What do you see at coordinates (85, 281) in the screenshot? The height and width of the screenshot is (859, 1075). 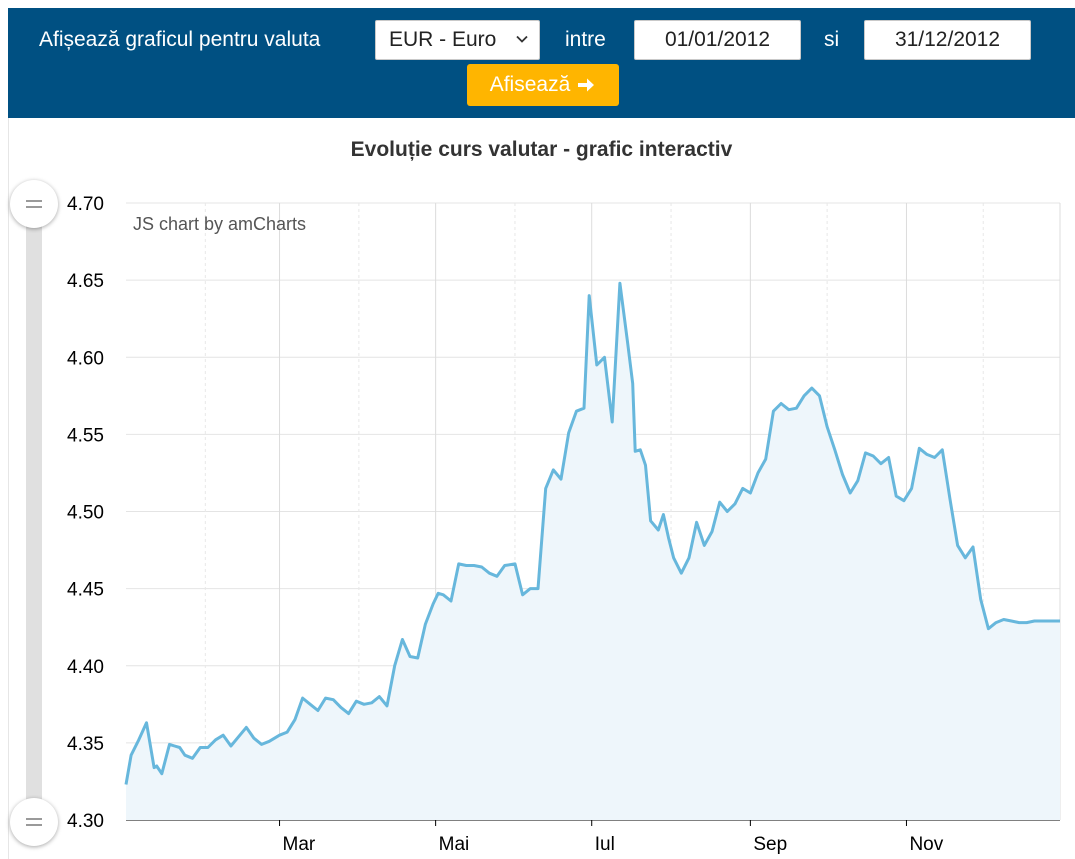 I see `y-tick-label: 4.65` at bounding box center [85, 281].